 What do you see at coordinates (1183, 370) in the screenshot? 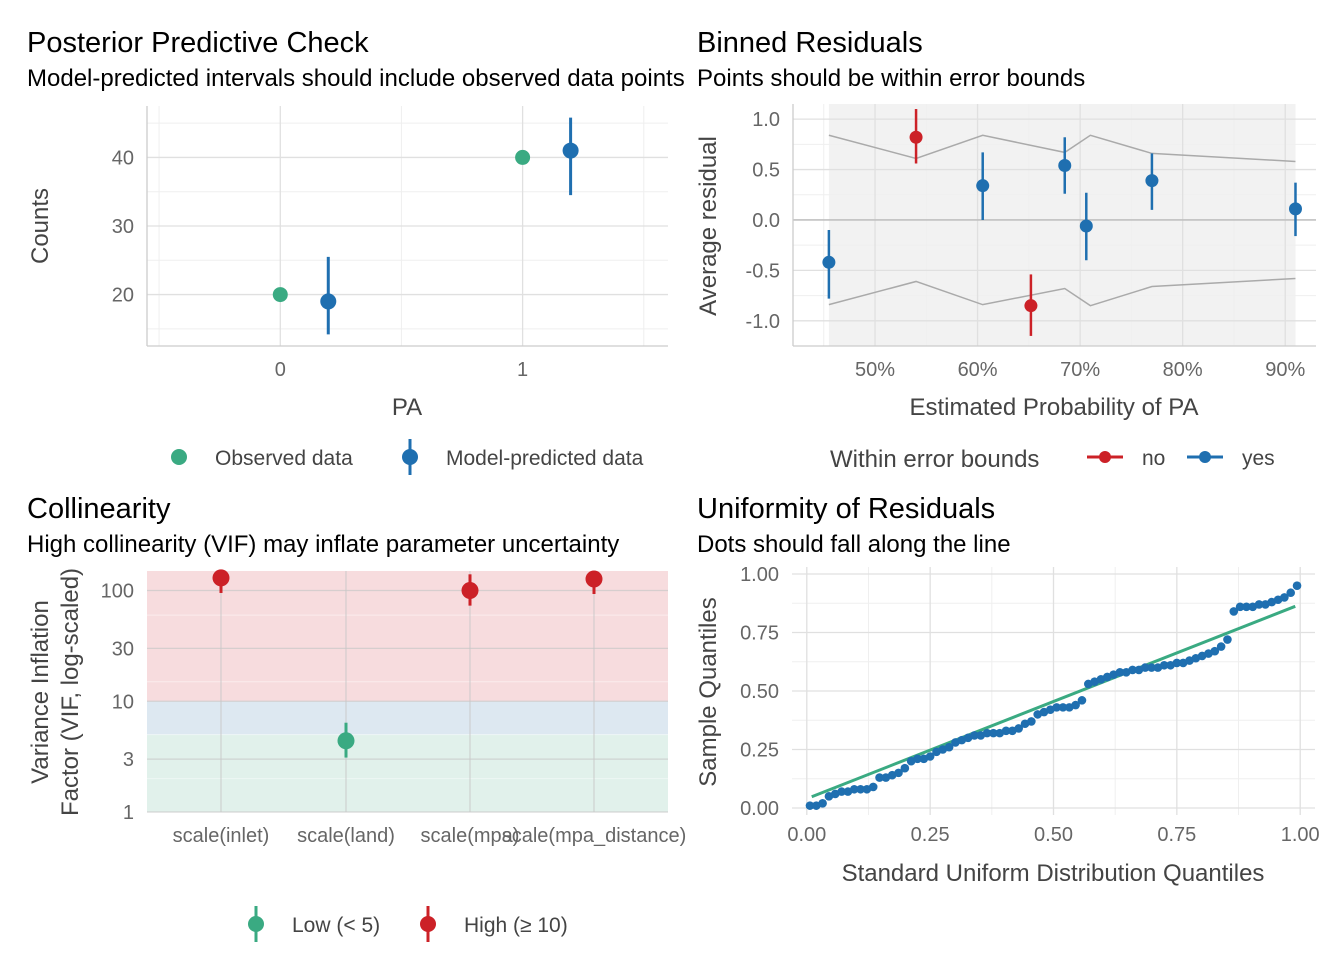
I see `binned-x-tick-label: 80%` at bounding box center [1183, 370].